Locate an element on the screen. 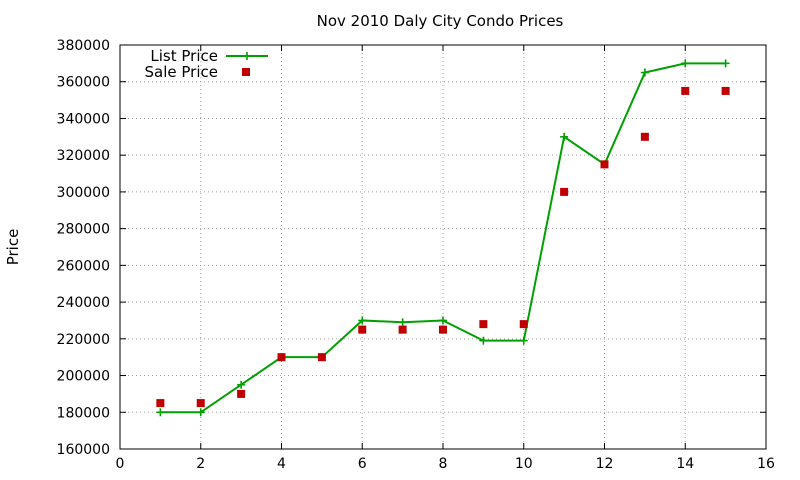 The width and height of the screenshot is (800, 480). y-tick-label: 180000 is located at coordinates (83, 413).